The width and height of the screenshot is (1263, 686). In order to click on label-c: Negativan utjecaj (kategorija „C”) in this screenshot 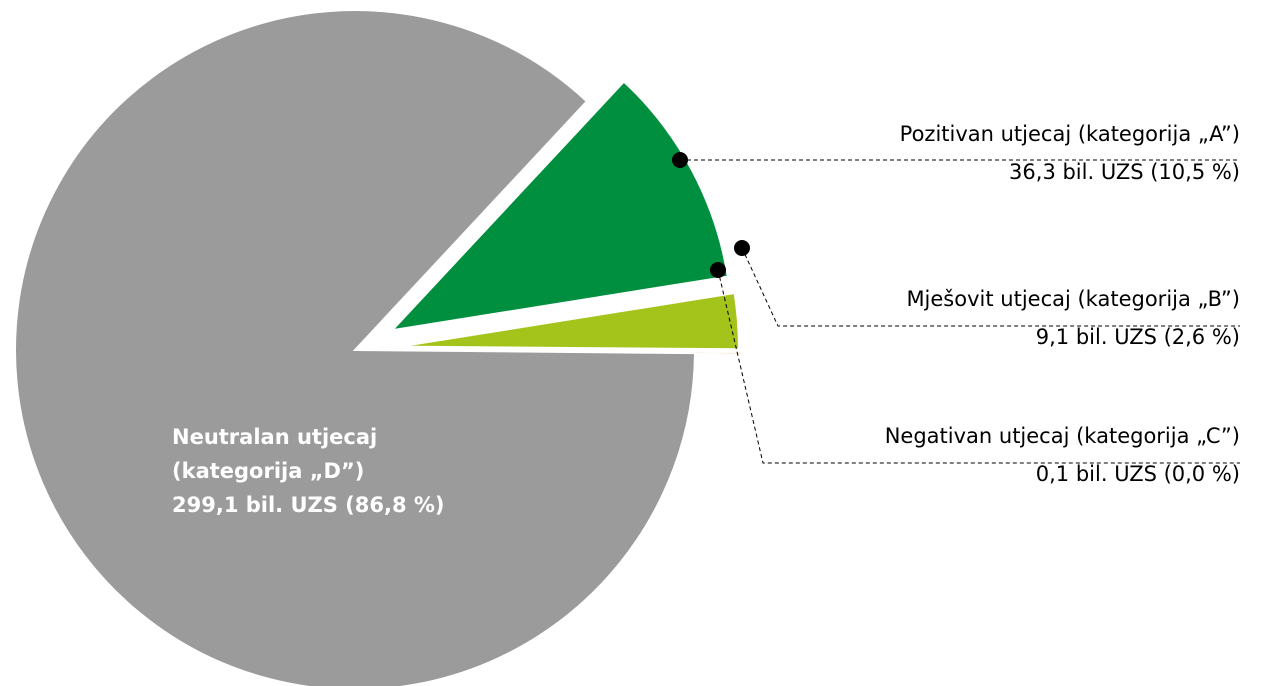, I will do `click(1062, 436)`.